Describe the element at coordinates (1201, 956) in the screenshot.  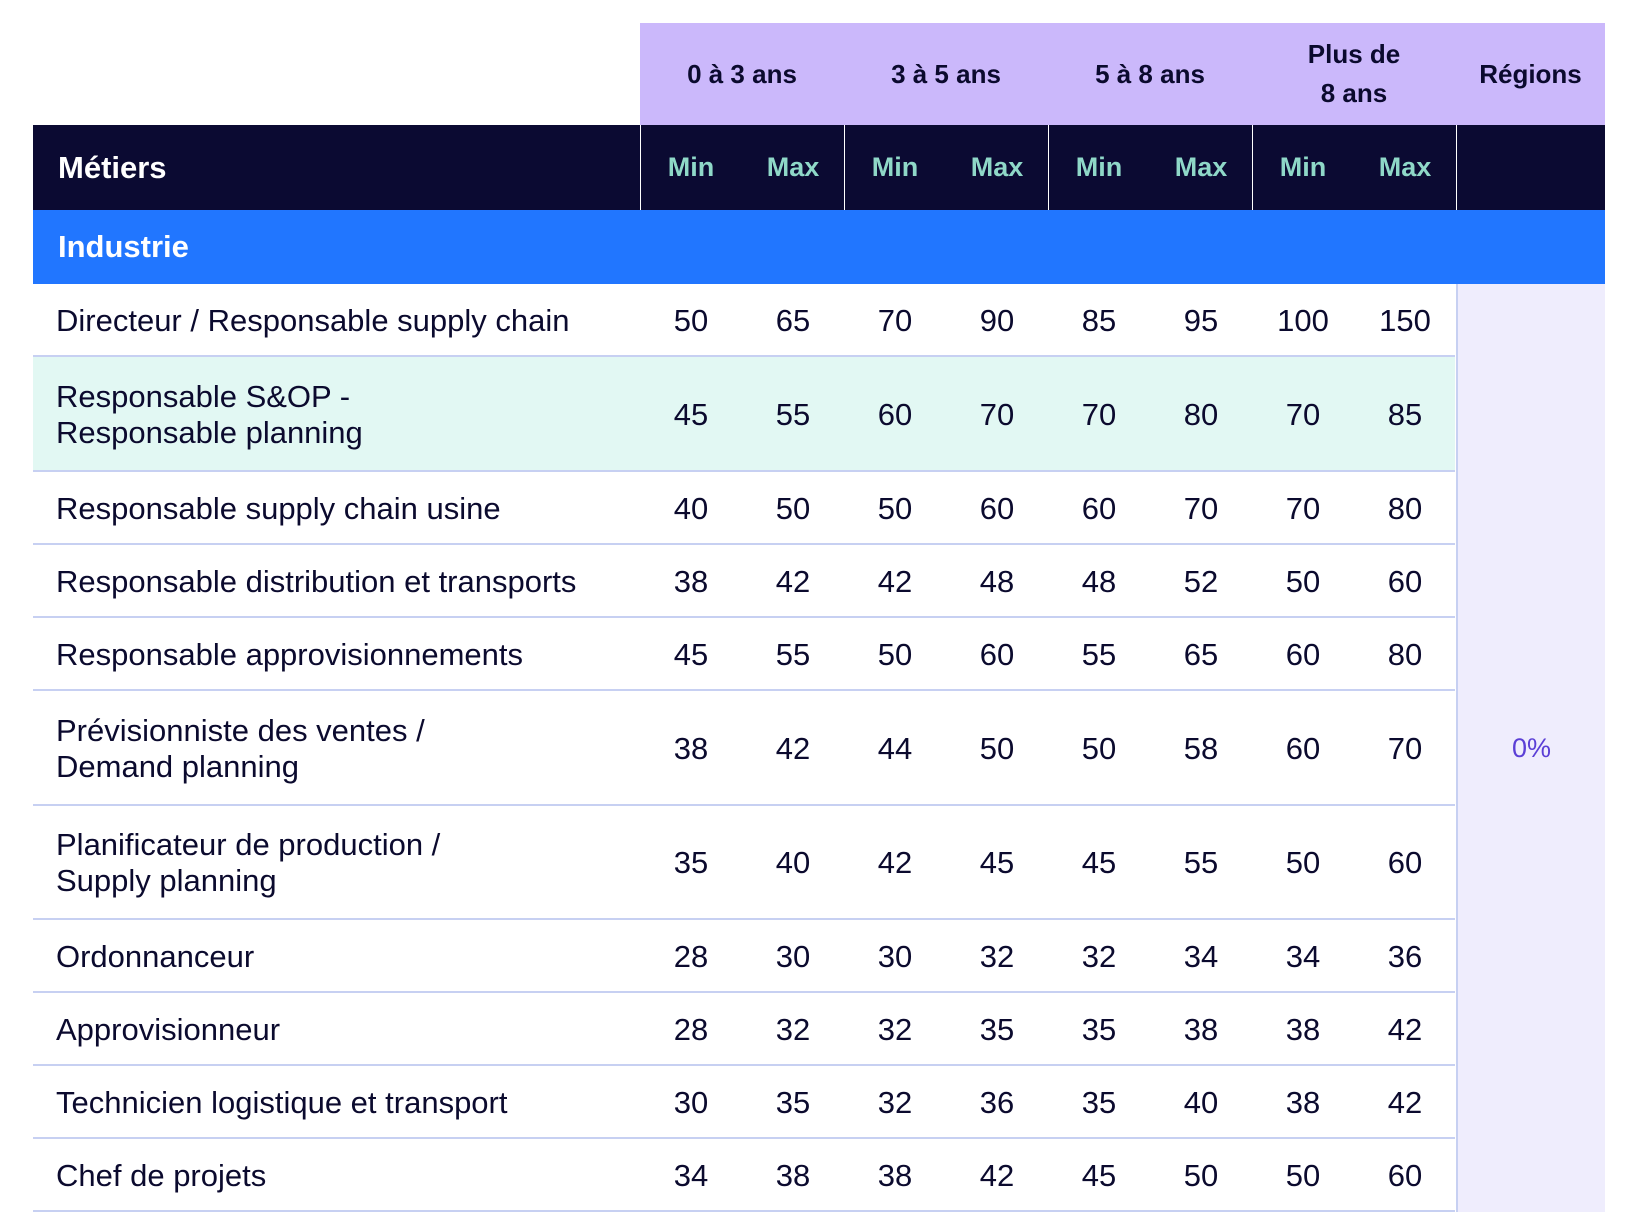
I see `max-value: 34` at that location.